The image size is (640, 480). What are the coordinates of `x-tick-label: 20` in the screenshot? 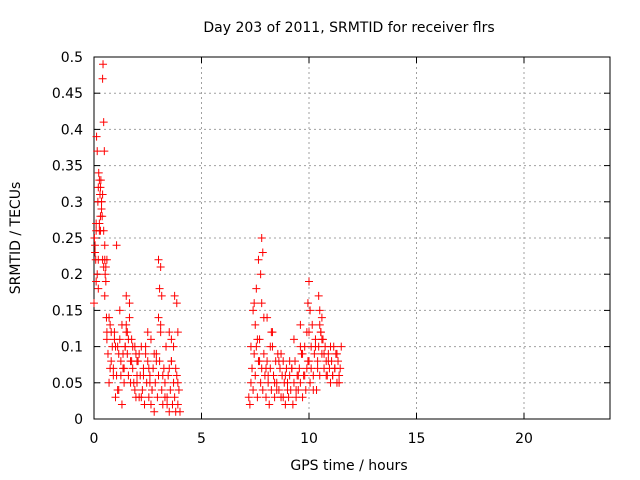 It's located at (524, 439).